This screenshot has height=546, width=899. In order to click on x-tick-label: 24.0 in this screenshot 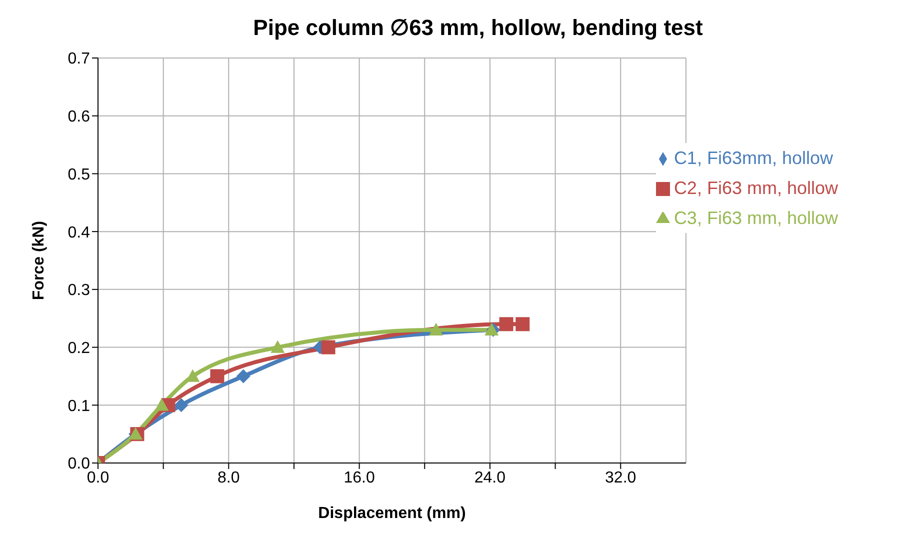, I will do `click(490, 477)`.